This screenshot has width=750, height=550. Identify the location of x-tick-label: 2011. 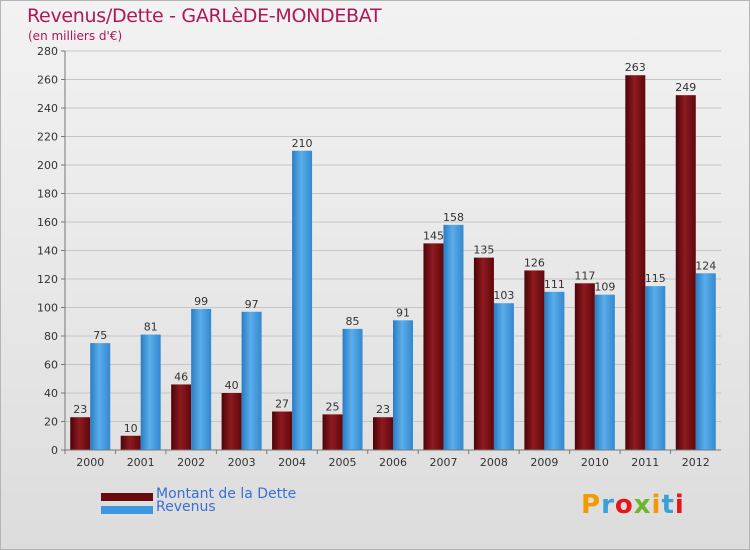
(645, 462).